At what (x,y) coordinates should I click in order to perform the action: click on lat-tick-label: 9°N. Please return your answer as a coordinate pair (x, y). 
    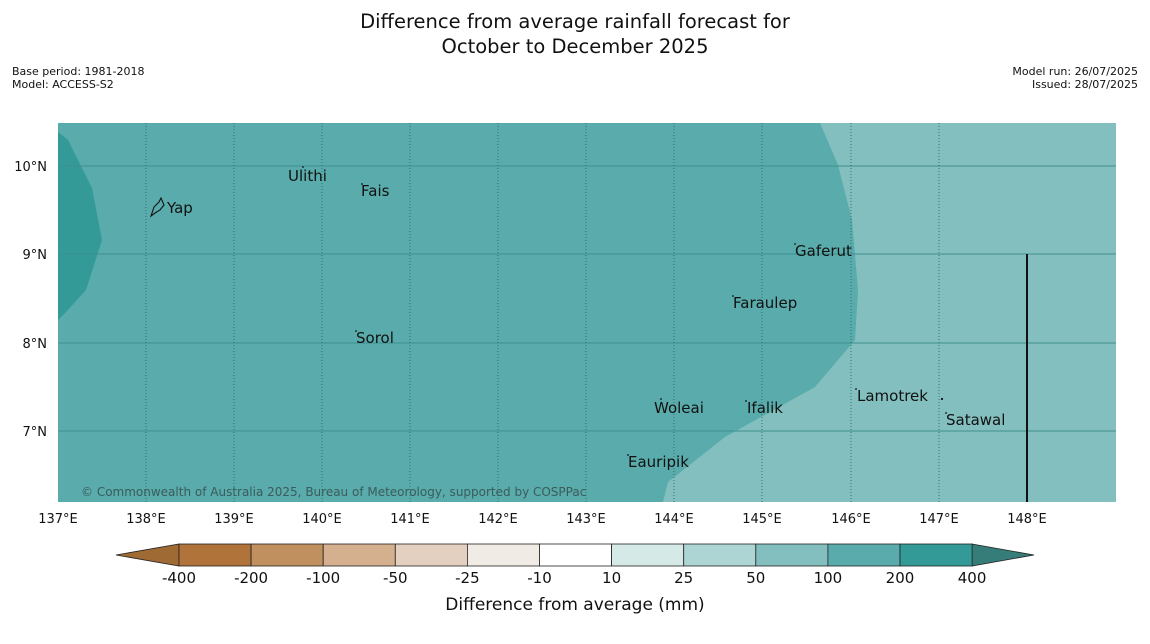
    Looking at the image, I should click on (35, 255).